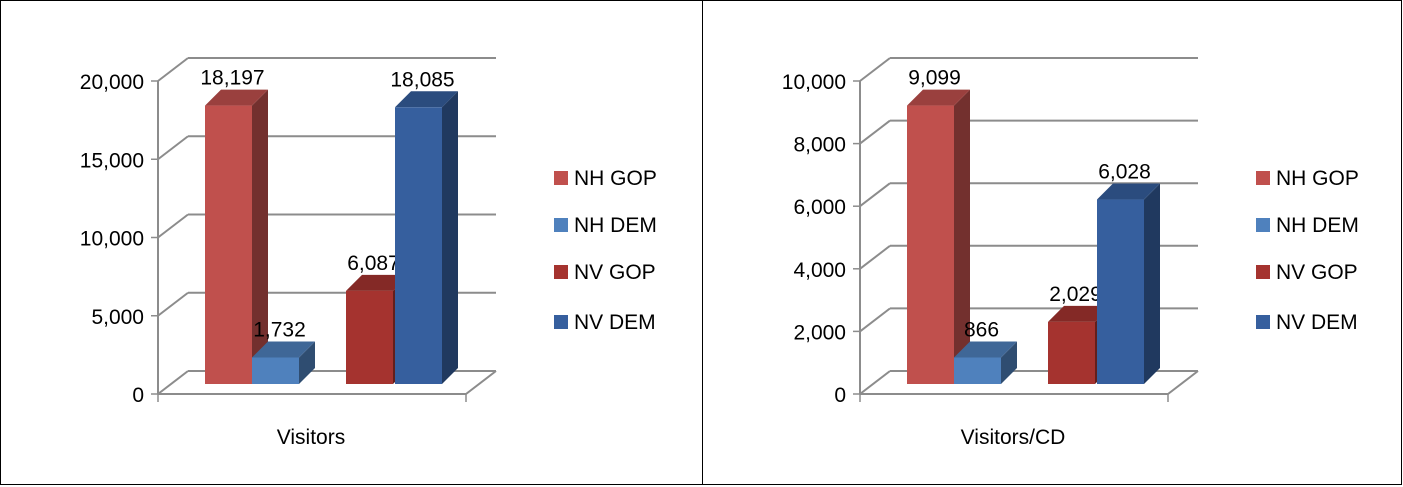 Image resolution: width=1403 pixels, height=487 pixels. What do you see at coordinates (112, 160) in the screenshot?
I see `y-tick-label: 15,000` at bounding box center [112, 160].